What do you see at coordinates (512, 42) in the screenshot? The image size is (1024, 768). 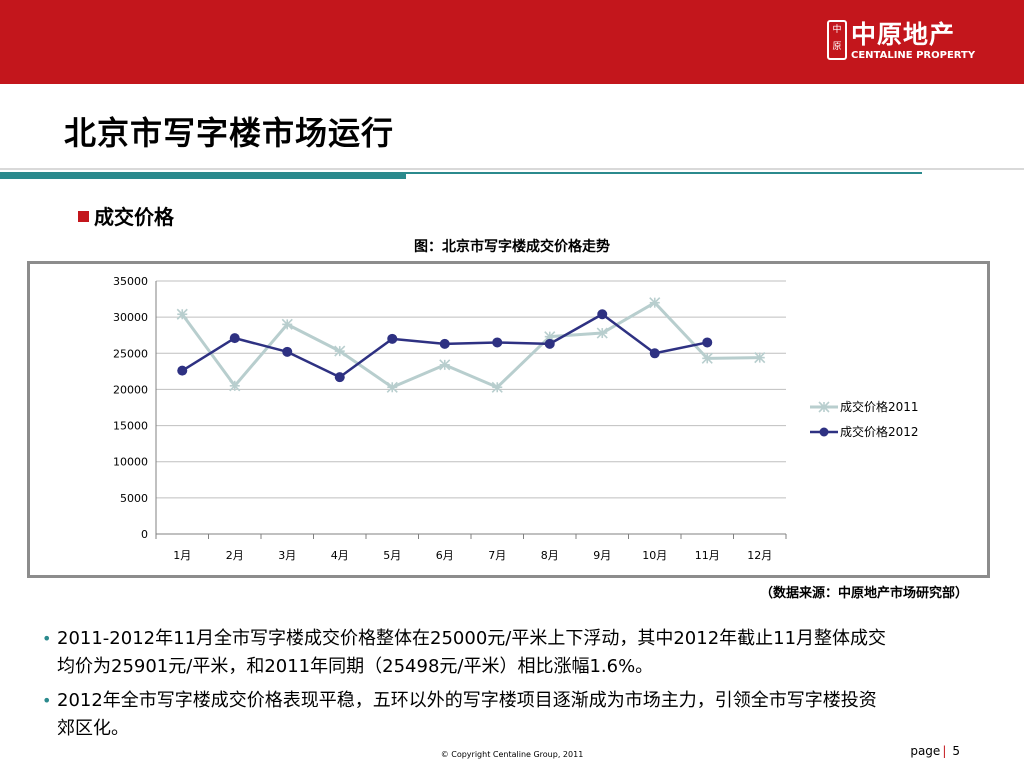 I see `header-bar: 中原 中原地产 CENTALINE PROPERTY` at bounding box center [512, 42].